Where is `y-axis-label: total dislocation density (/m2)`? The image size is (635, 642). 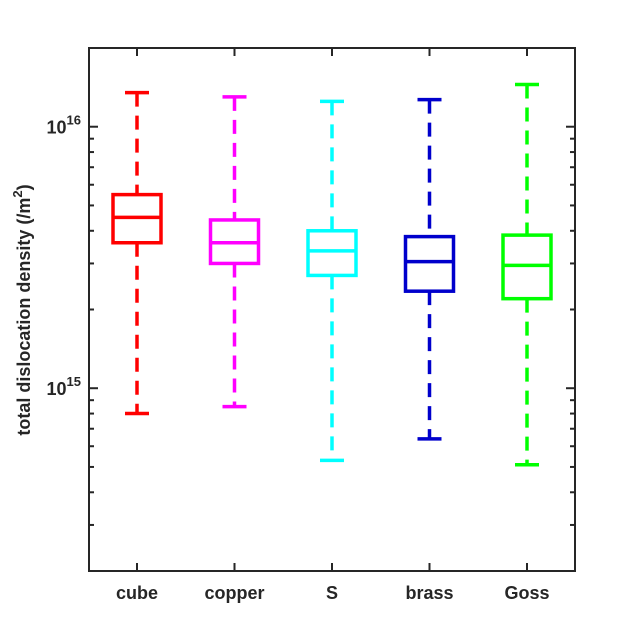 y-axis-label: total dislocation density (/m2) is located at coordinates (22, 309).